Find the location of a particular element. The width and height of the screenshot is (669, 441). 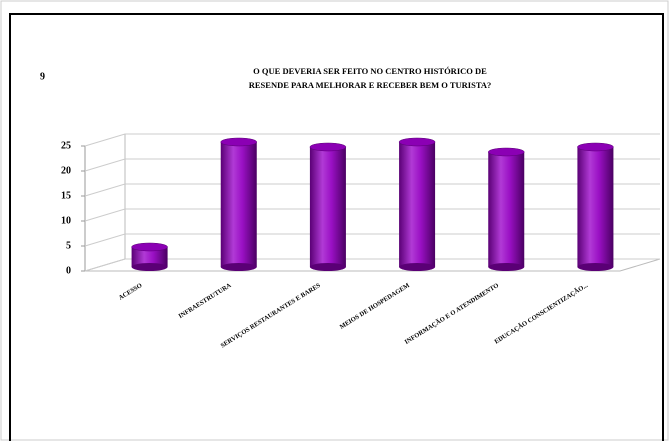

y-tick-label: 5 is located at coordinates (68, 245).